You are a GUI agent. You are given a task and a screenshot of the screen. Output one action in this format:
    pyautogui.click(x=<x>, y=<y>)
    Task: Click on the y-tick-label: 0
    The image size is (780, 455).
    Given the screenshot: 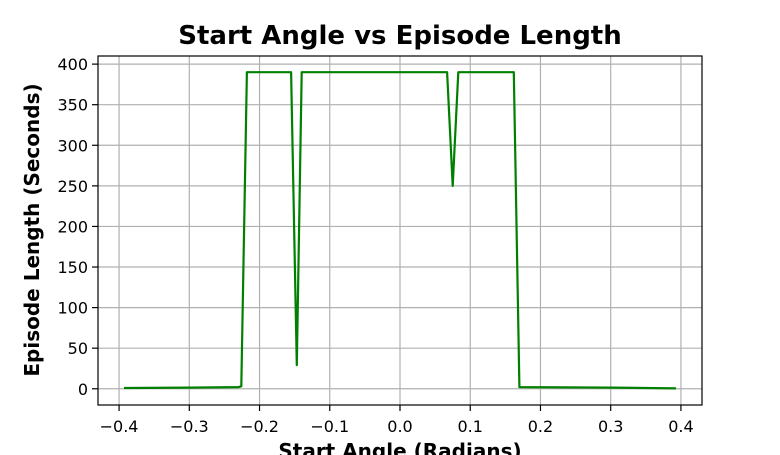 What is the action you would take?
    pyautogui.click(x=83, y=389)
    